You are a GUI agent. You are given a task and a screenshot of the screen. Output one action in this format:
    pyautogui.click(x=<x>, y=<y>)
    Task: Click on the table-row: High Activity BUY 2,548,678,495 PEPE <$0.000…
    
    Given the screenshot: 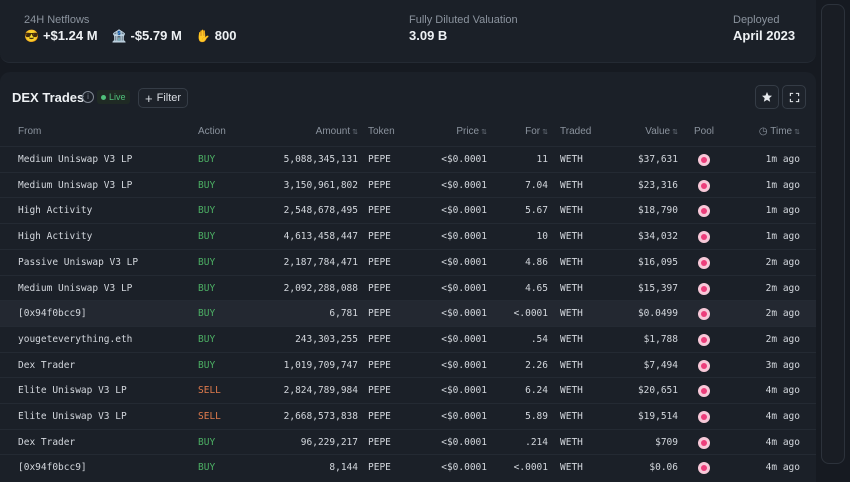 What is the action you would take?
    pyautogui.click(x=408, y=210)
    